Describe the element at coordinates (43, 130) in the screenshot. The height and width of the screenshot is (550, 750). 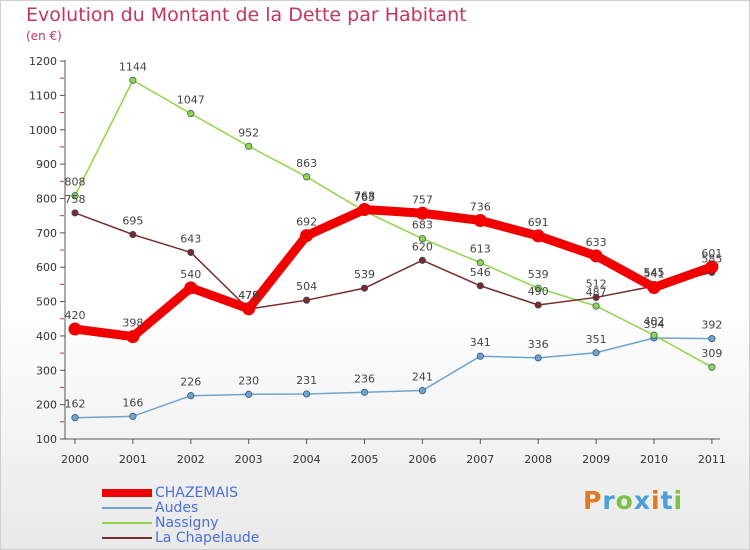
I see `y-tick-label: 1000` at that location.